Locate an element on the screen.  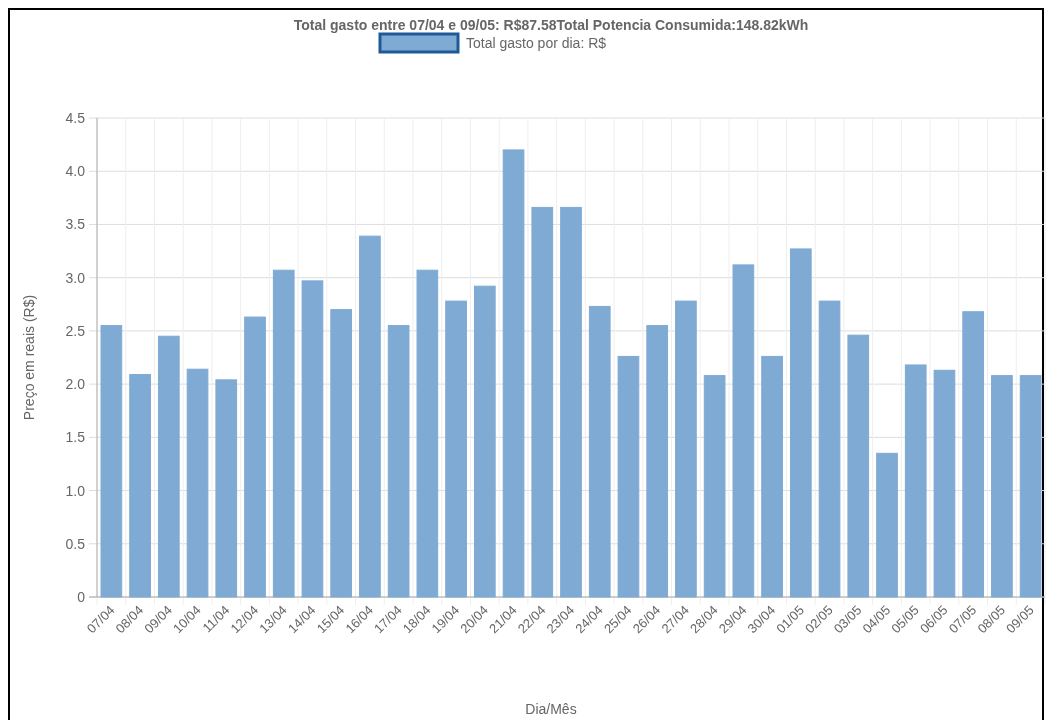
y-tick-label: 4.0 is located at coordinates (75, 171).